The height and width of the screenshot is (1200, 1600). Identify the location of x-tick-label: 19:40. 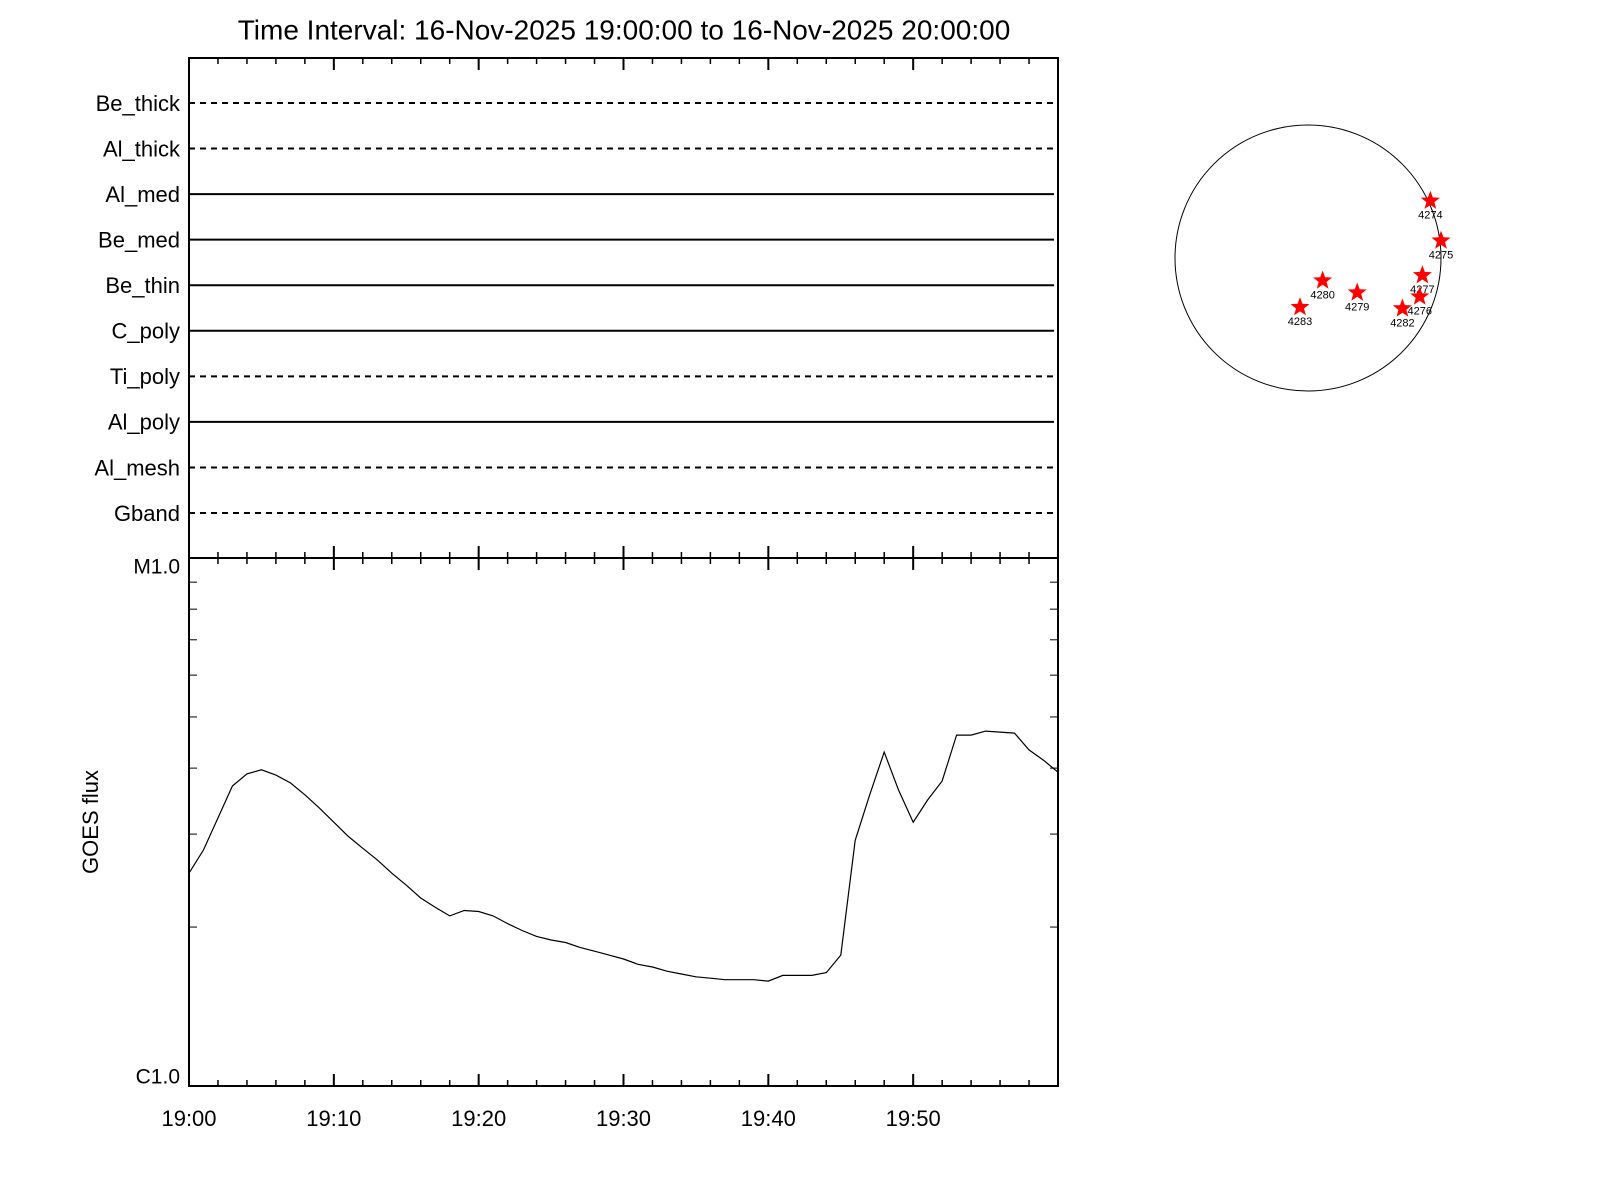
(768, 1118).